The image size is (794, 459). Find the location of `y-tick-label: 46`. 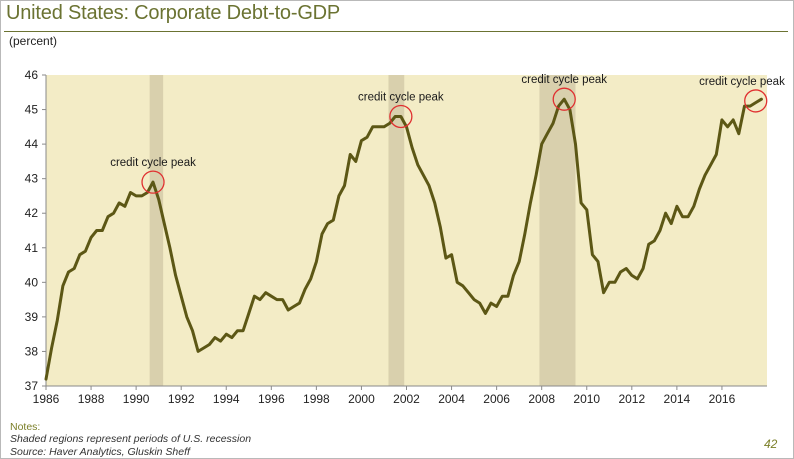

y-tick-label: 46 is located at coordinates (32, 75).